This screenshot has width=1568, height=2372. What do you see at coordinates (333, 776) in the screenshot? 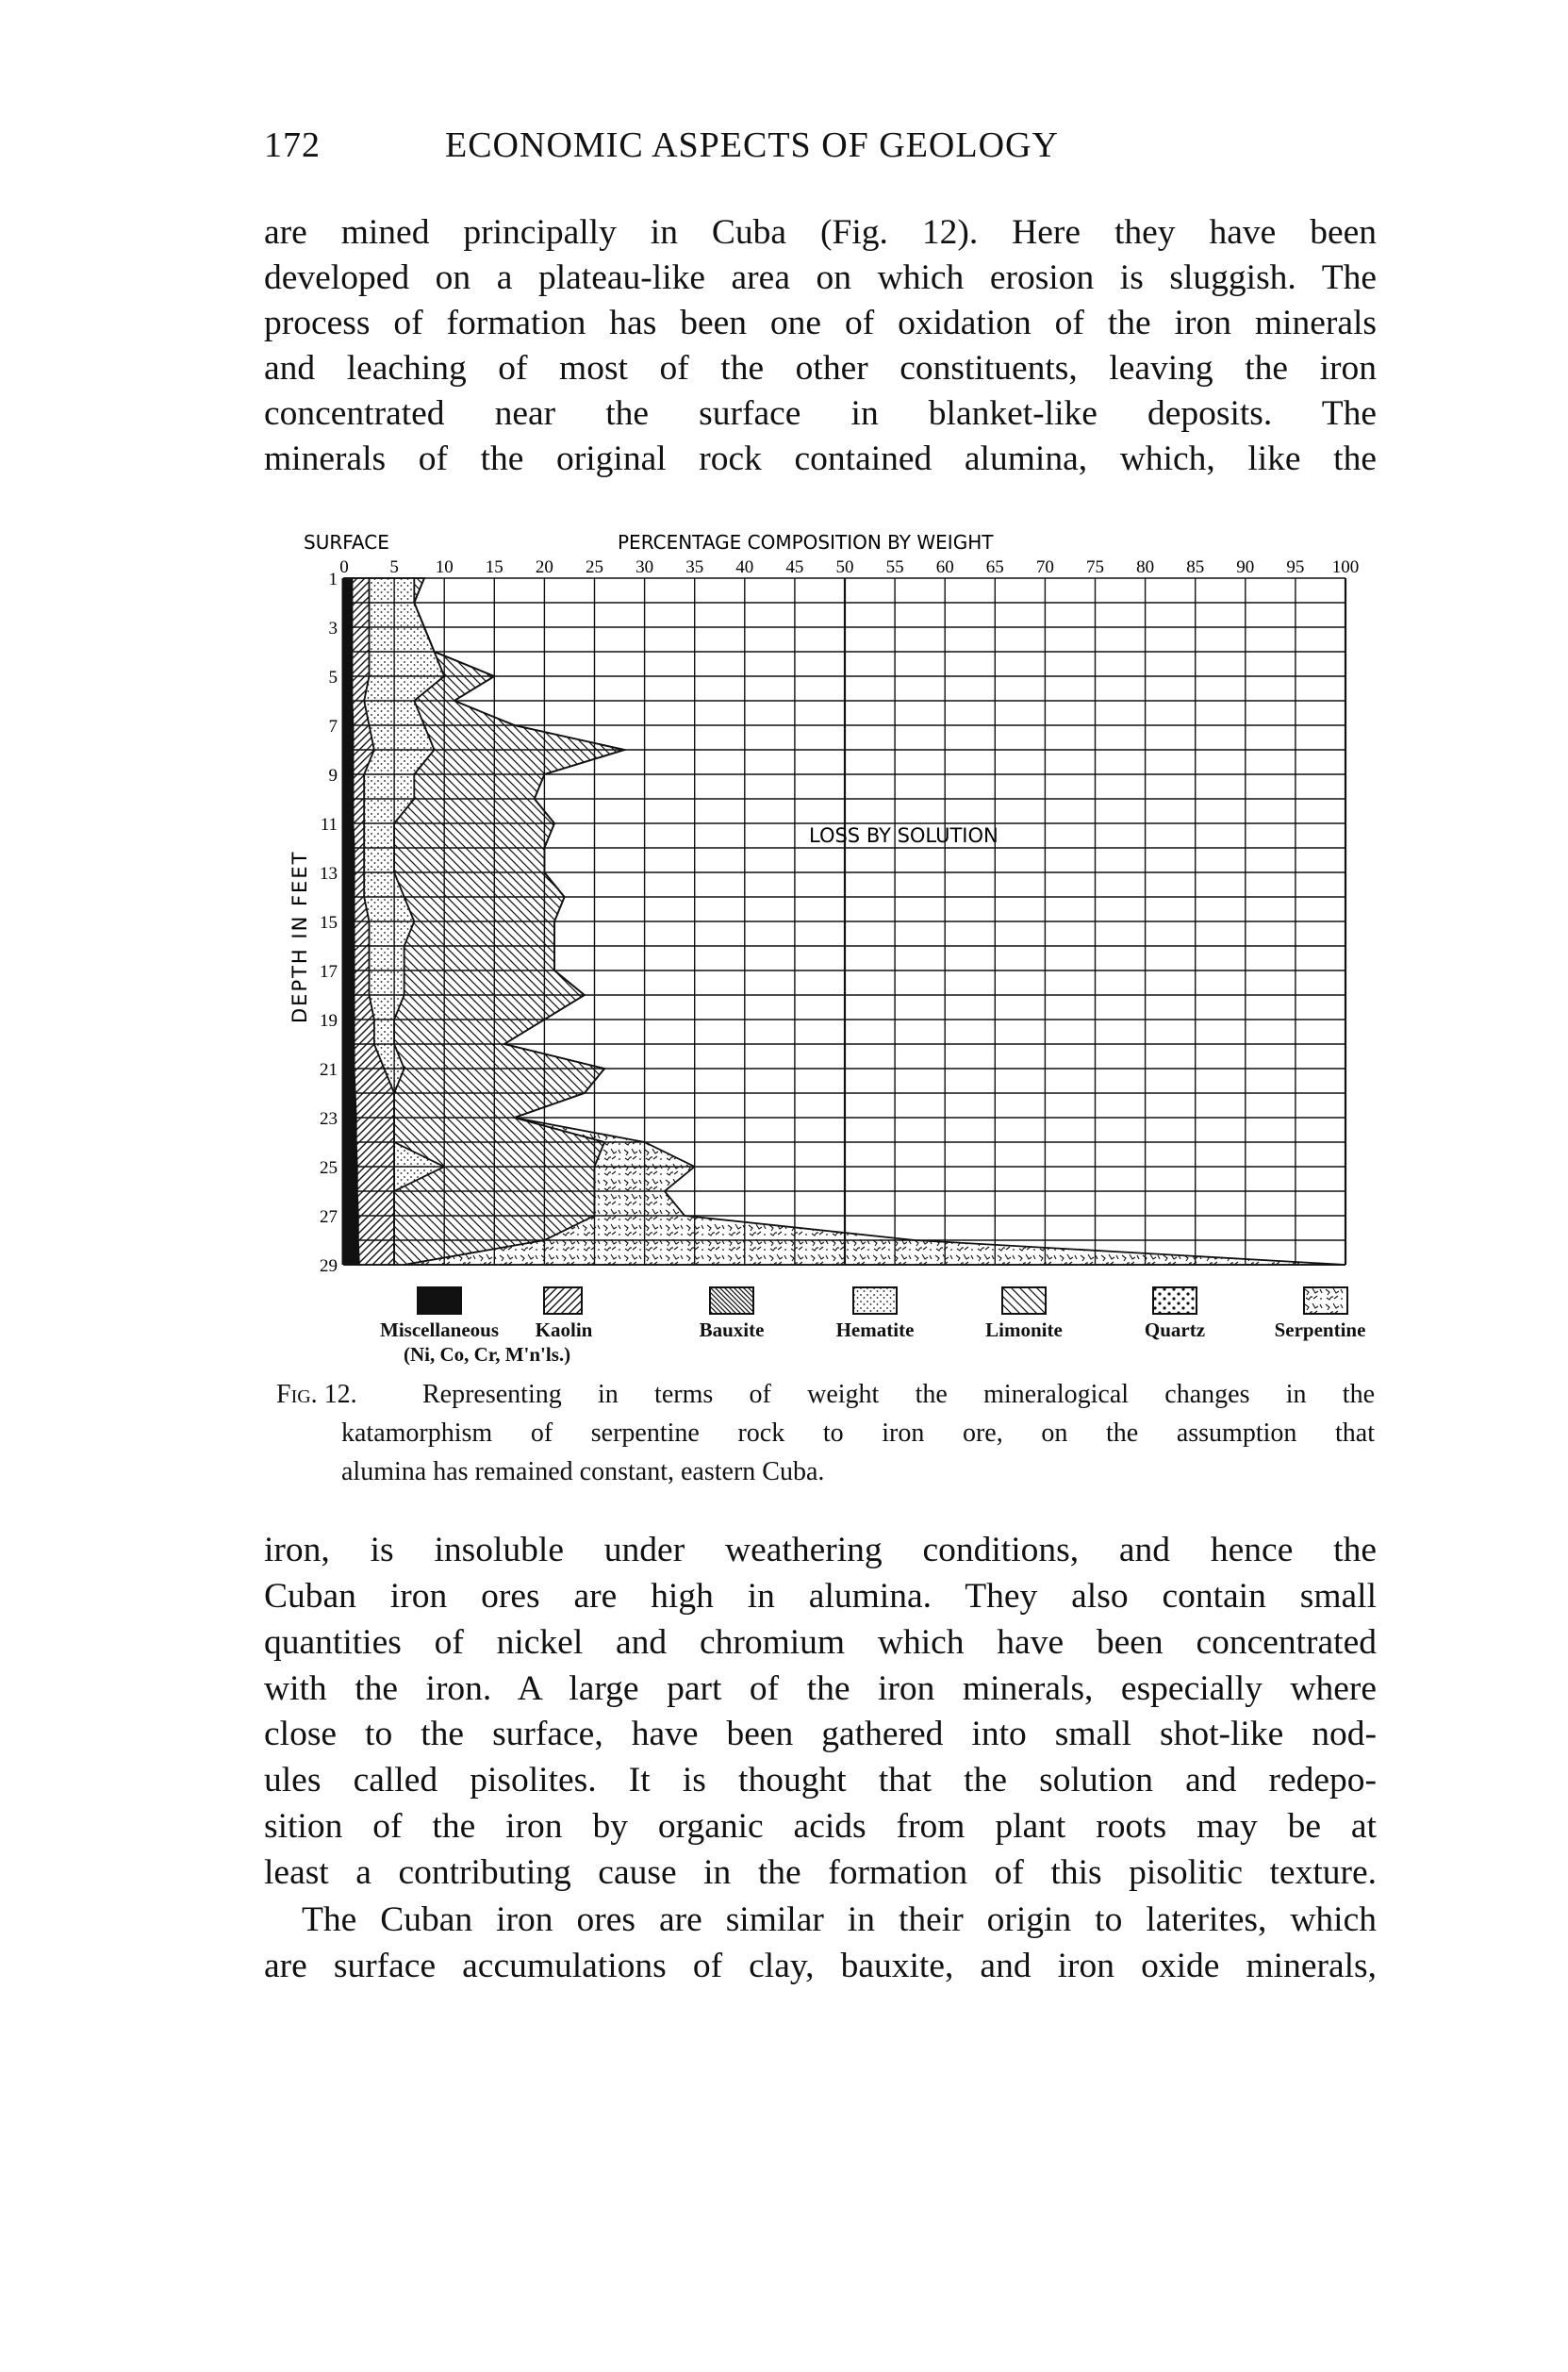
I see `y-tick-label: 9` at bounding box center [333, 776].